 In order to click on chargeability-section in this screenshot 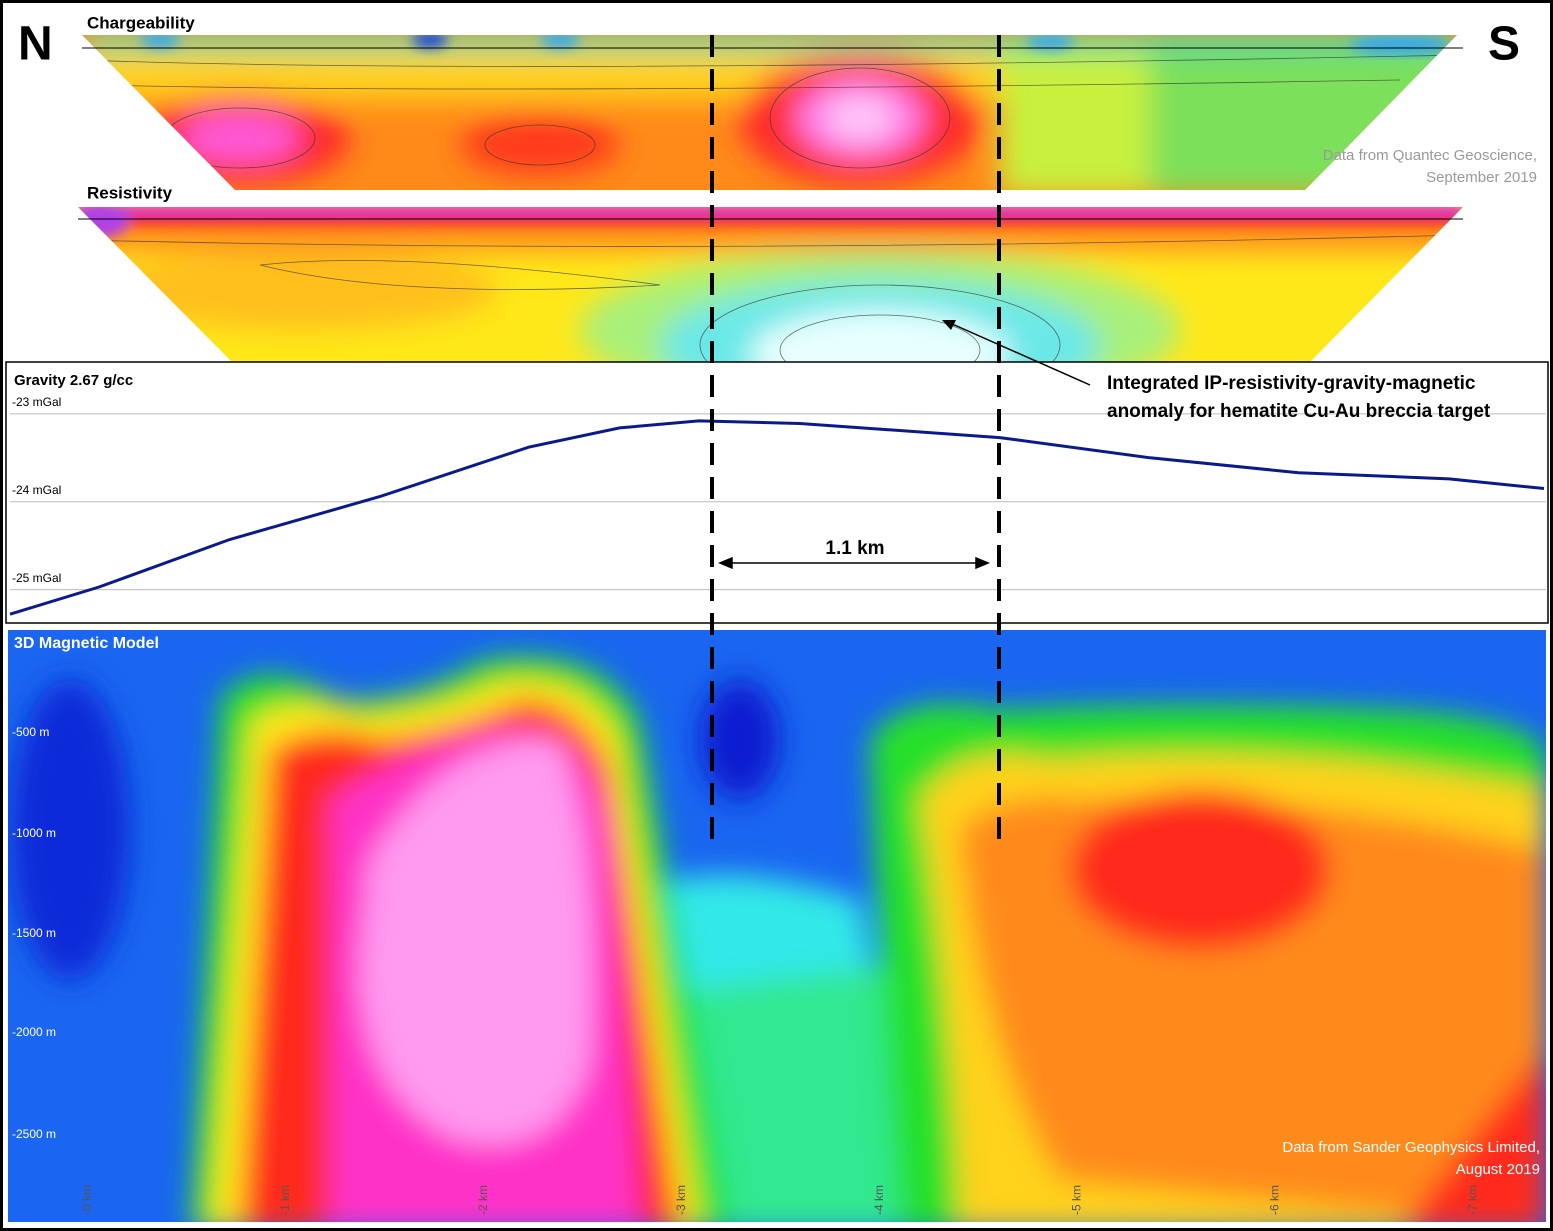, I will do `click(769, 112)`.